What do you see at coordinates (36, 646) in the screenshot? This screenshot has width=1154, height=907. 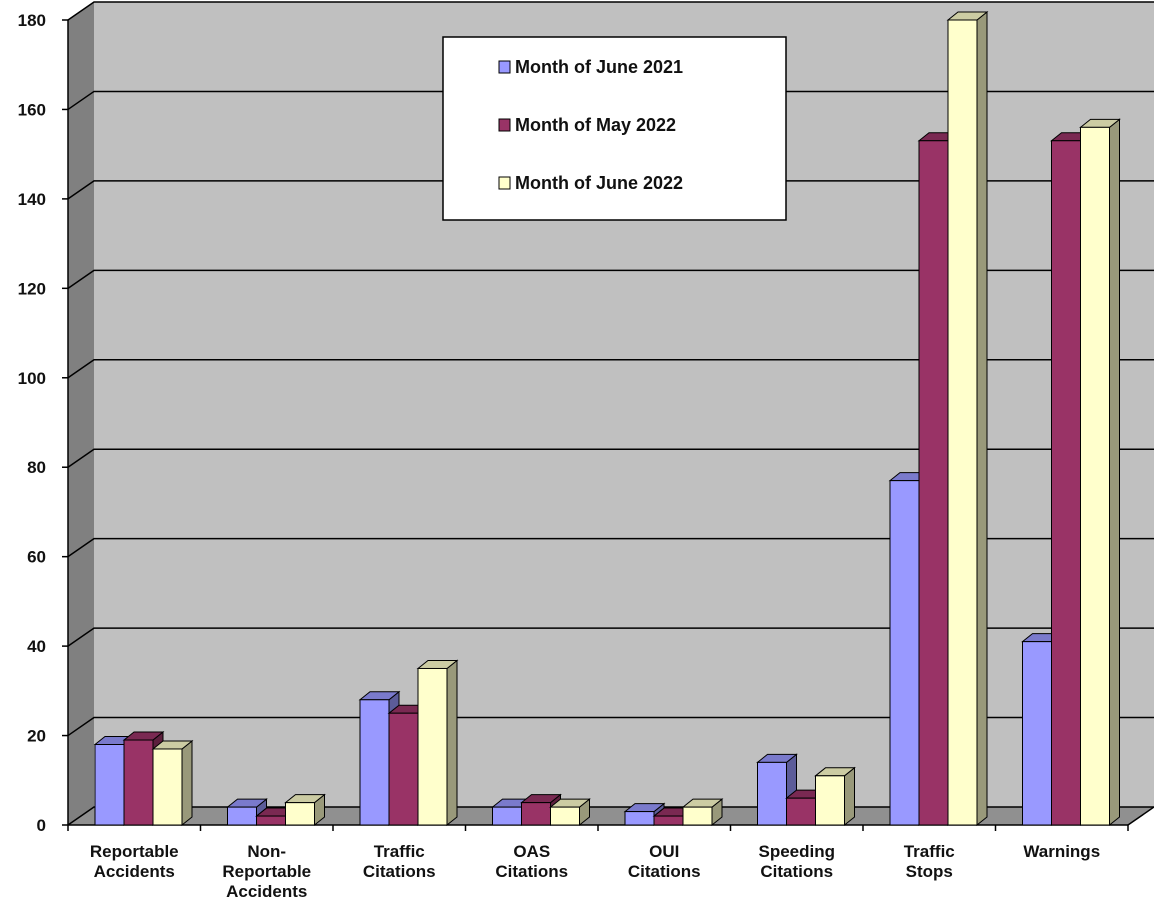 I see `y-tick-label: 40` at bounding box center [36, 646].